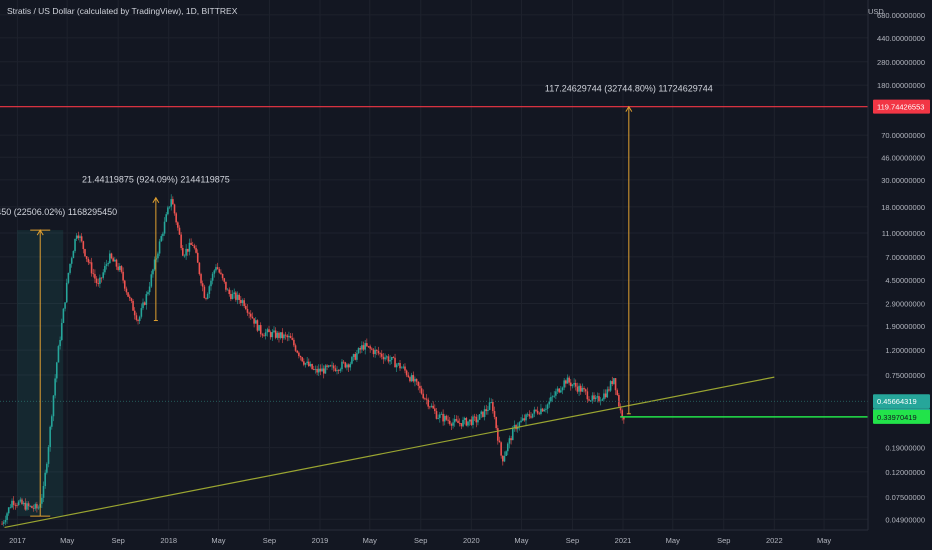 This screenshot has height=550, width=932. What do you see at coordinates (629, 249) in the screenshot?
I see `price-range-measure: 117.24629744 (32744.80%) 11724629744` at bounding box center [629, 249].